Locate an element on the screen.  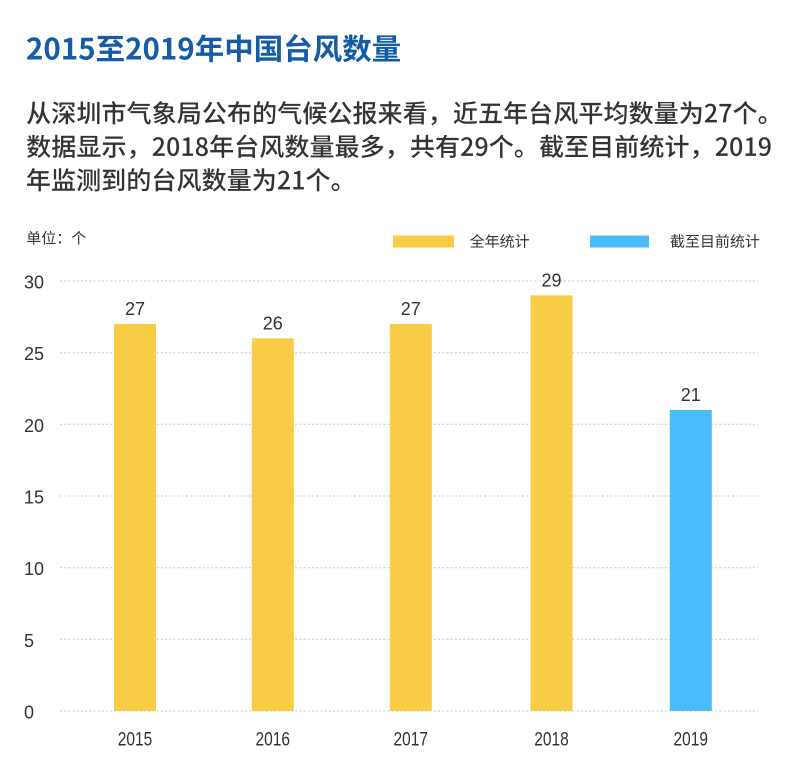
svg-text: 2015 is located at coordinates (135, 740).